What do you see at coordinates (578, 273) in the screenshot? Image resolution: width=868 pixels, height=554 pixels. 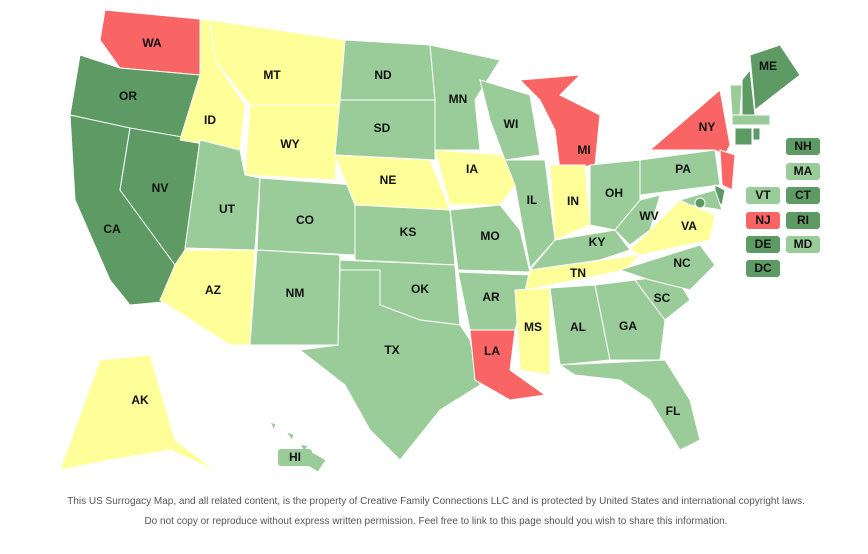 I see `state-label: TN` at bounding box center [578, 273].